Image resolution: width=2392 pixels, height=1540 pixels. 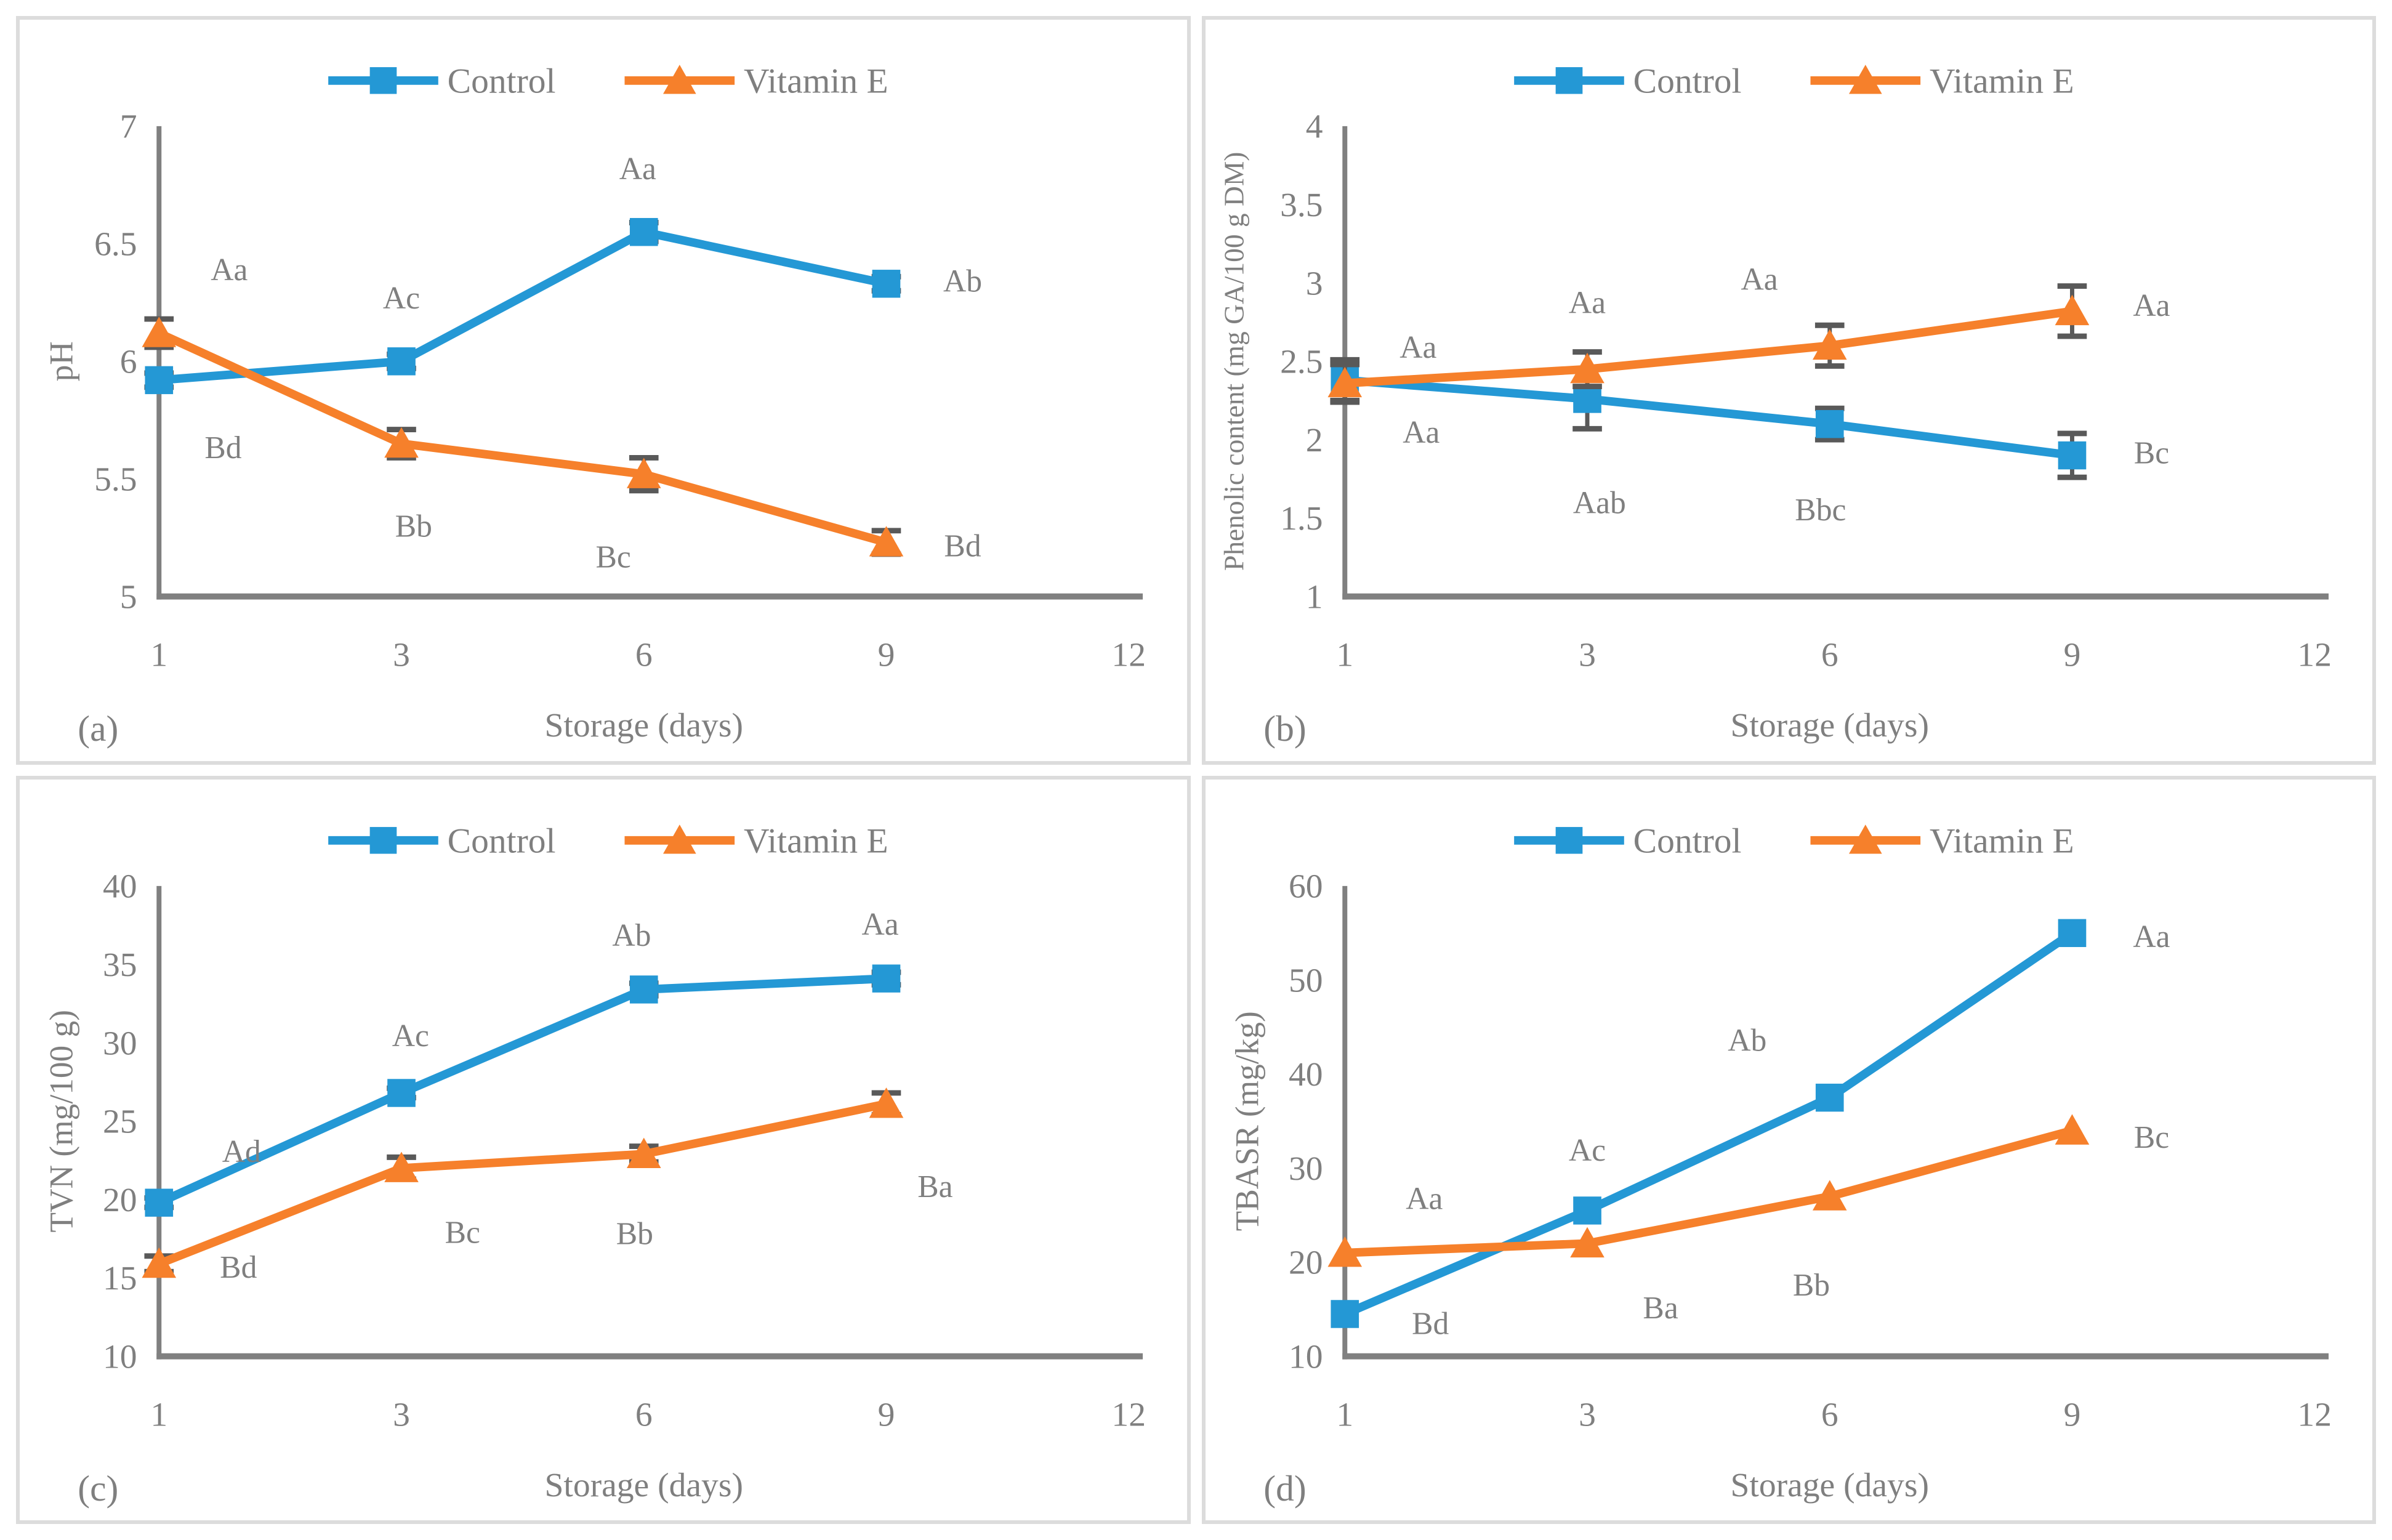 I want to click on svg-text: 2, so click(x=1314, y=440).